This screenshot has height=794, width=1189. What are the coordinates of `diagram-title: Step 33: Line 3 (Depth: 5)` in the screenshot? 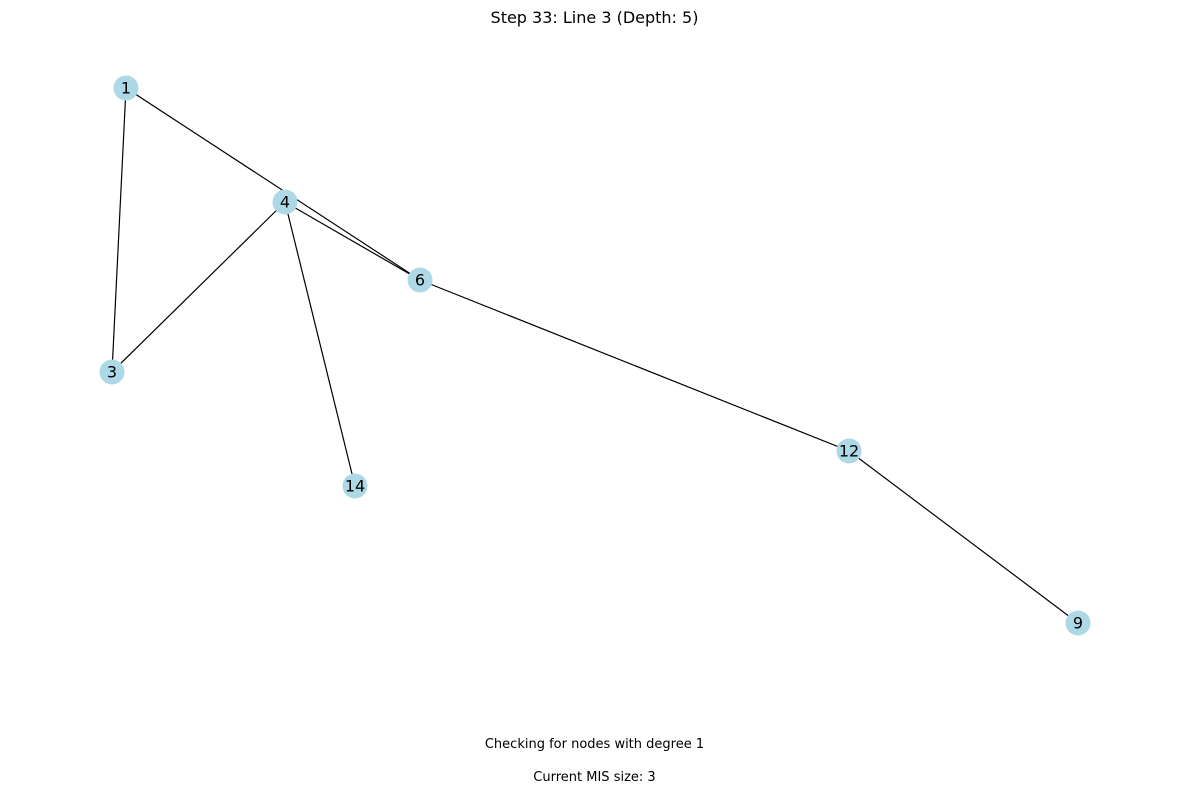 It's located at (594, 17).